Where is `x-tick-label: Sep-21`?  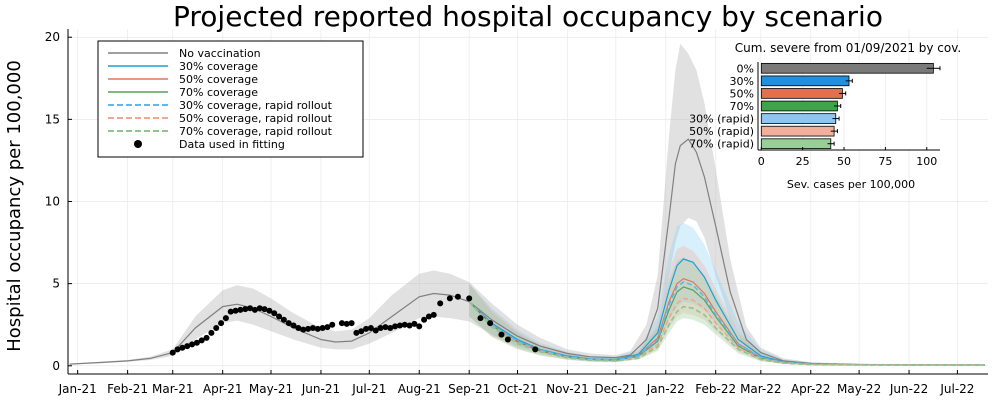
x-tick-label: Sep-21 is located at coordinates (469, 389).